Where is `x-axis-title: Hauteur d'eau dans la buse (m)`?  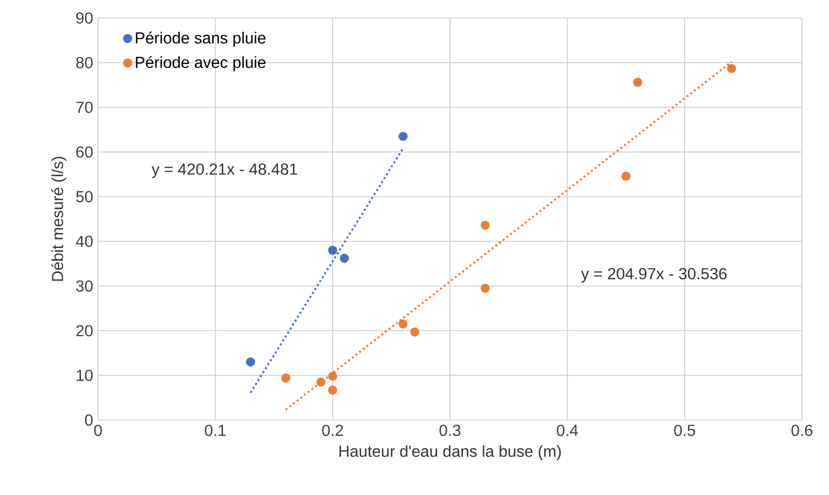 x-axis-title: Hauteur d'eau dans la buse (m) is located at coordinates (450, 452).